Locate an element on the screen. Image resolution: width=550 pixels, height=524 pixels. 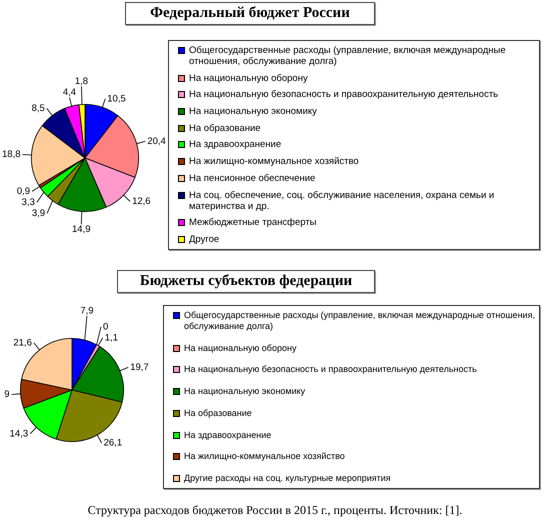
data-label: 4,4 is located at coordinates (69, 92).